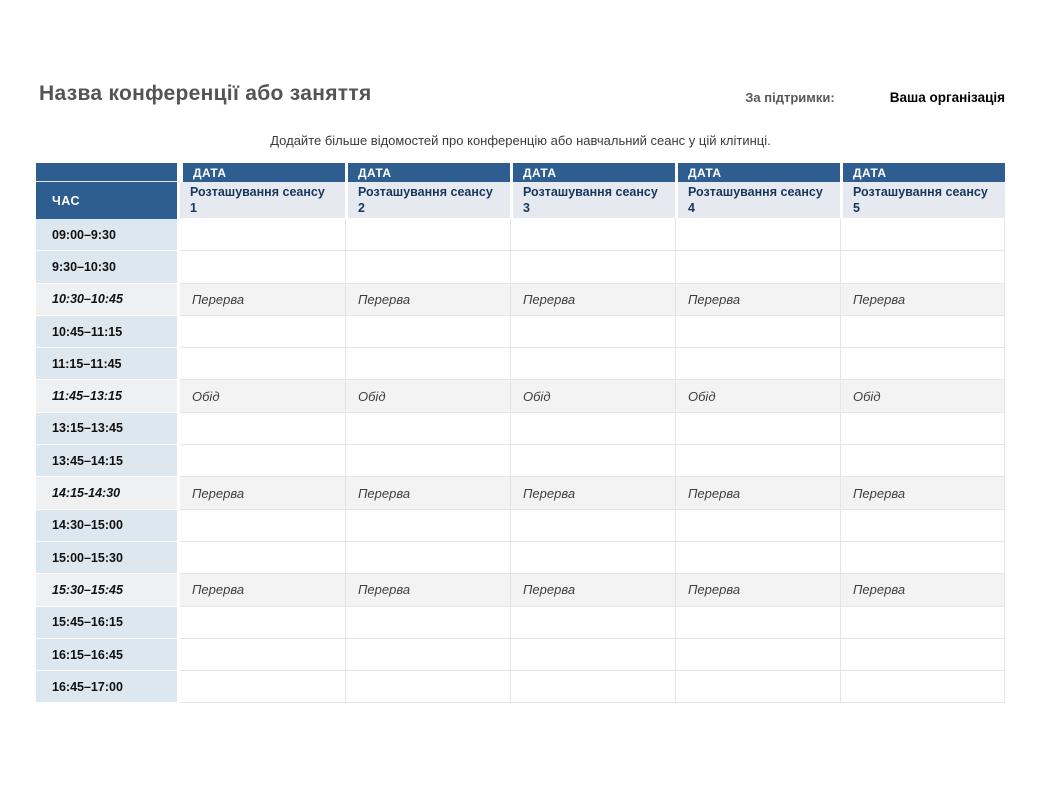 This screenshot has height=800, width=1038. I want to click on time-cell: 14:30–15:00, so click(108, 525).